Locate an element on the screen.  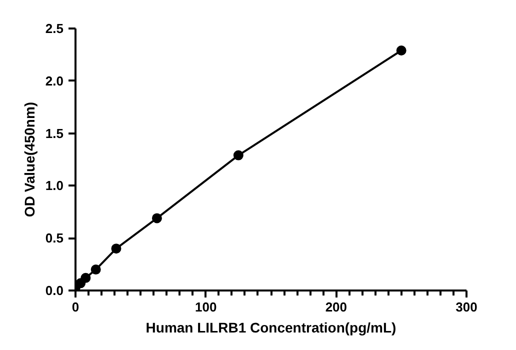
y-tick-label: 0.0 is located at coordinates (54, 290).